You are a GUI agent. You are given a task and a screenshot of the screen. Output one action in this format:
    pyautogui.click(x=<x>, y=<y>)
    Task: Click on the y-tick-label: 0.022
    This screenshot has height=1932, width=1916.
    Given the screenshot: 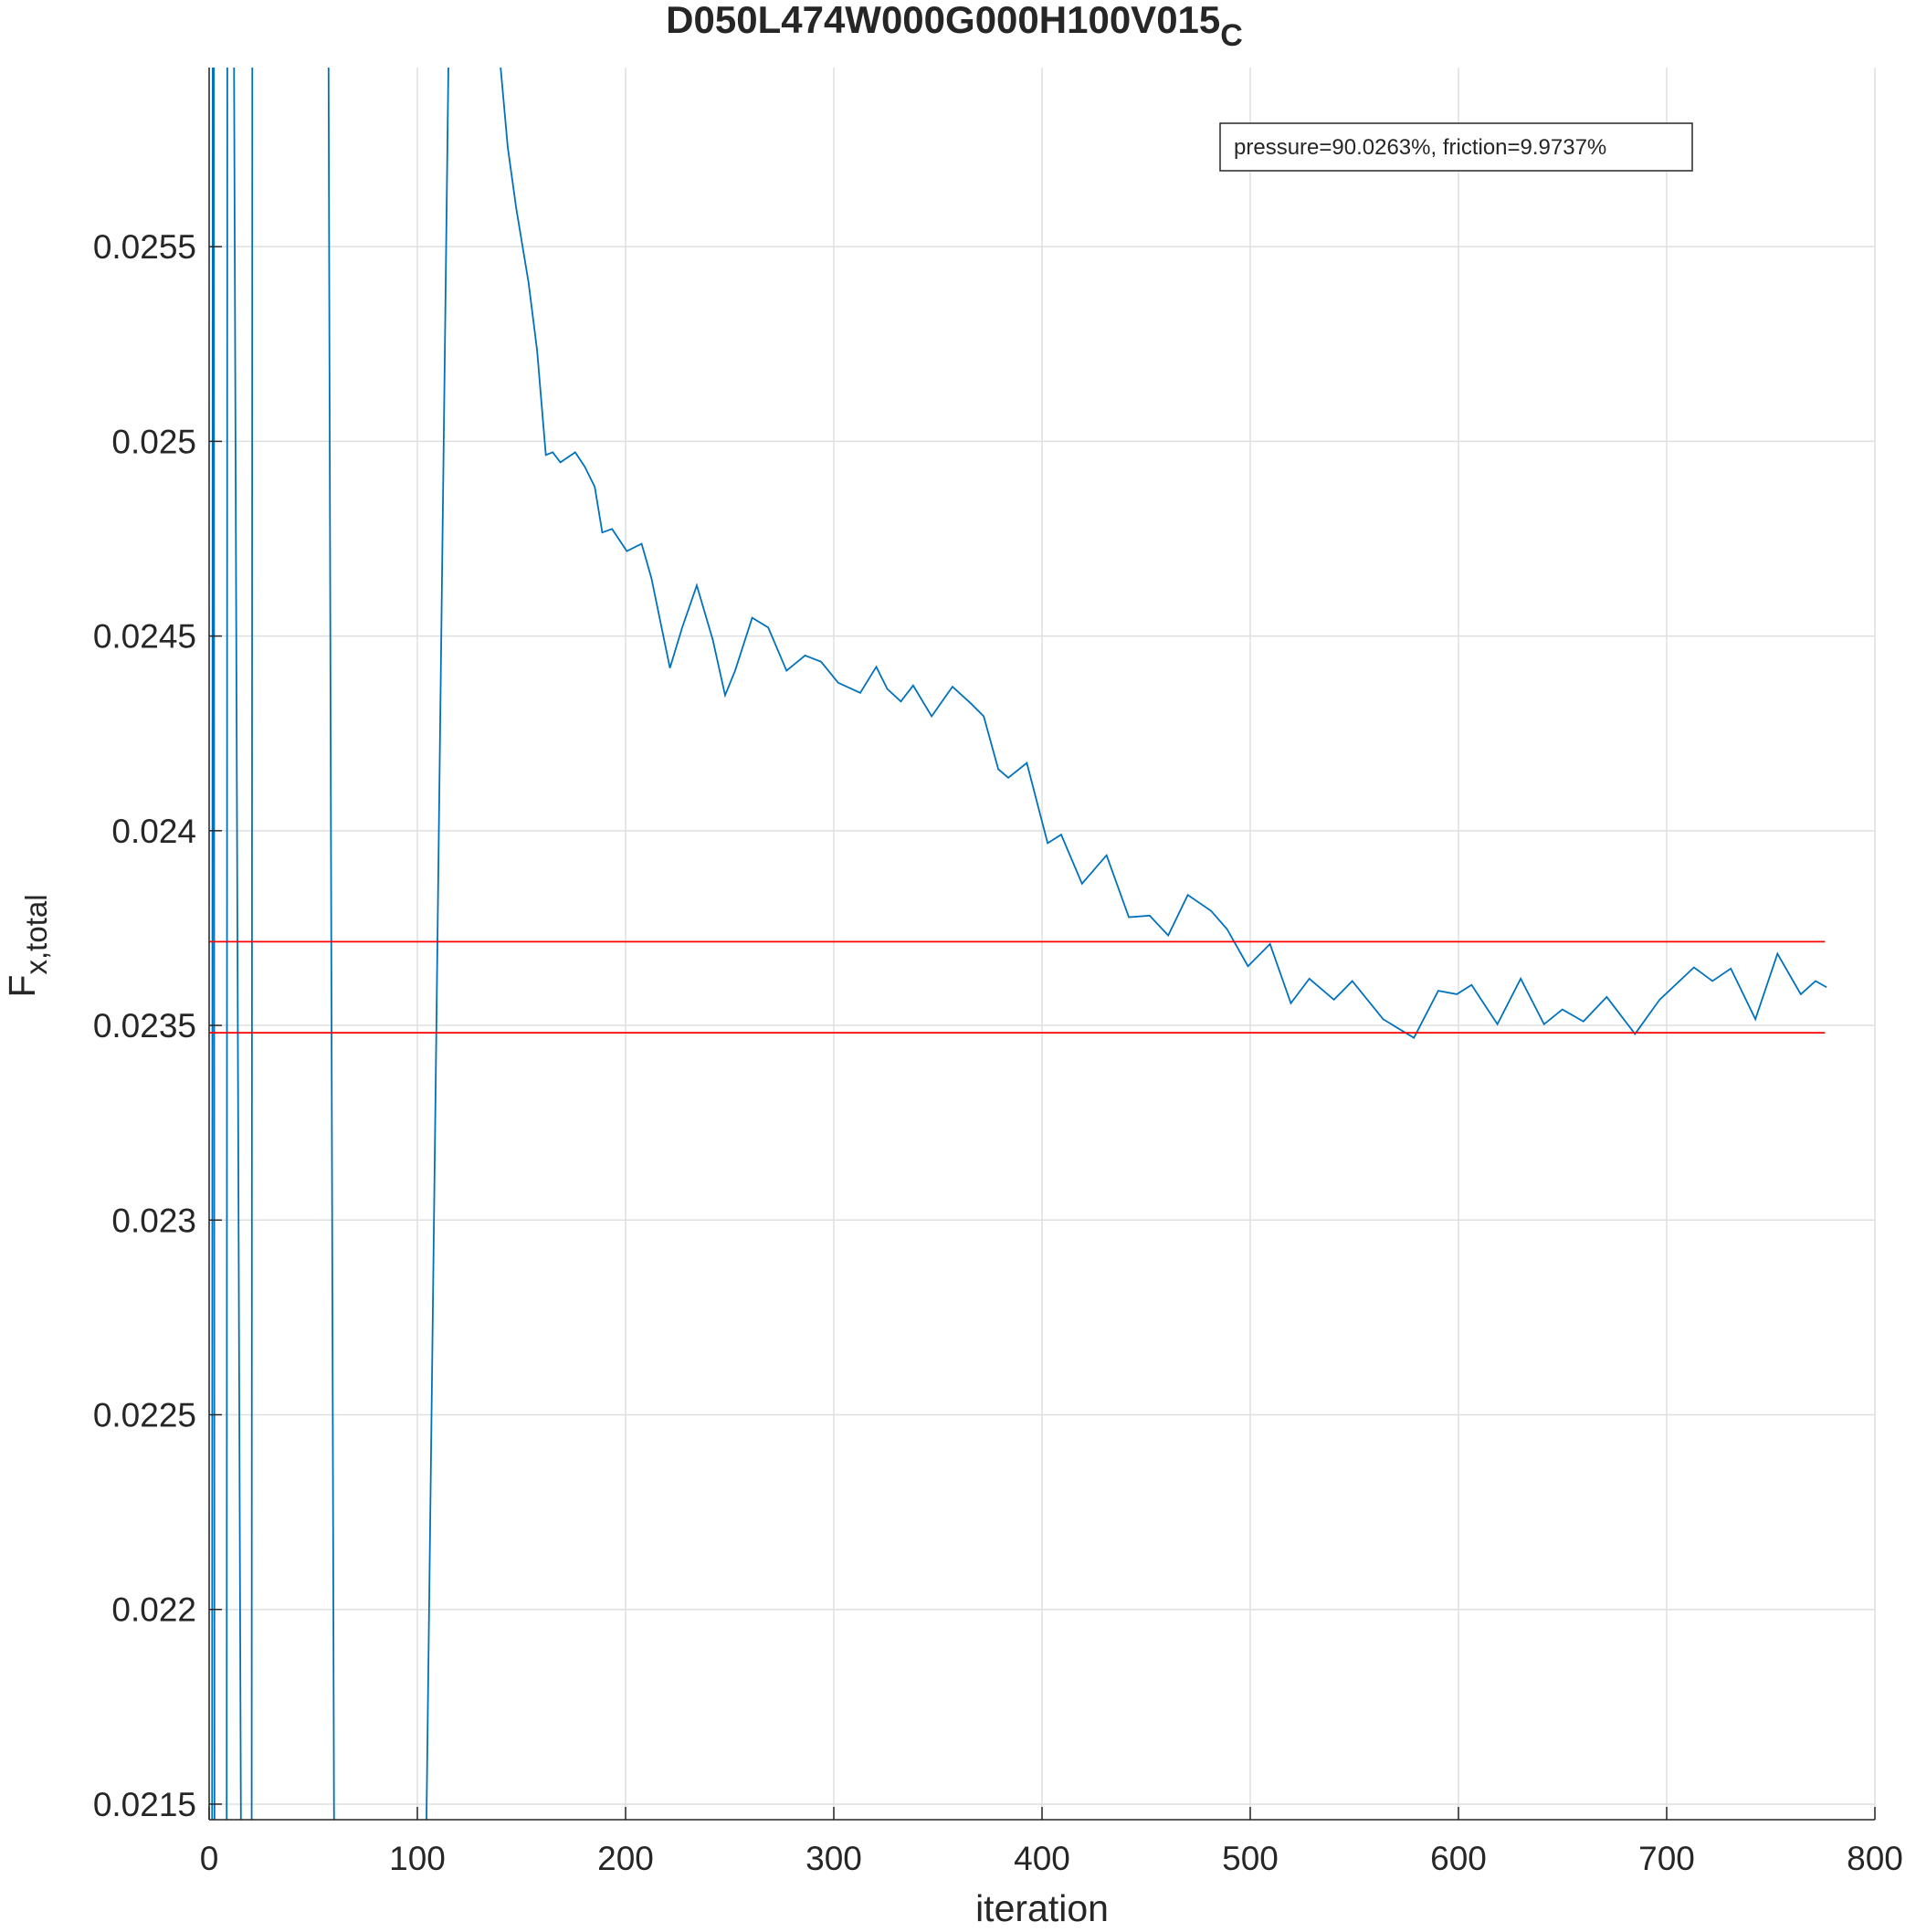 What is the action you would take?
    pyautogui.click(x=153, y=1610)
    